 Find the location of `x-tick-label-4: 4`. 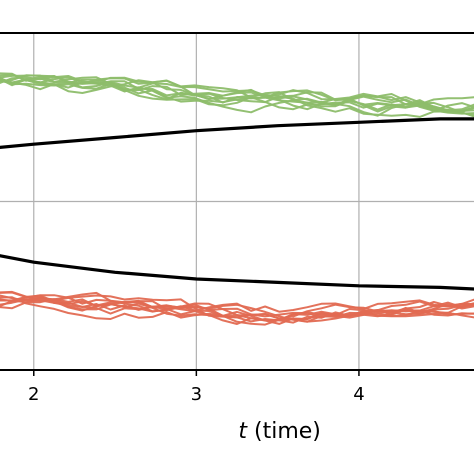

x-tick-label-4: 4 is located at coordinates (358, 394).